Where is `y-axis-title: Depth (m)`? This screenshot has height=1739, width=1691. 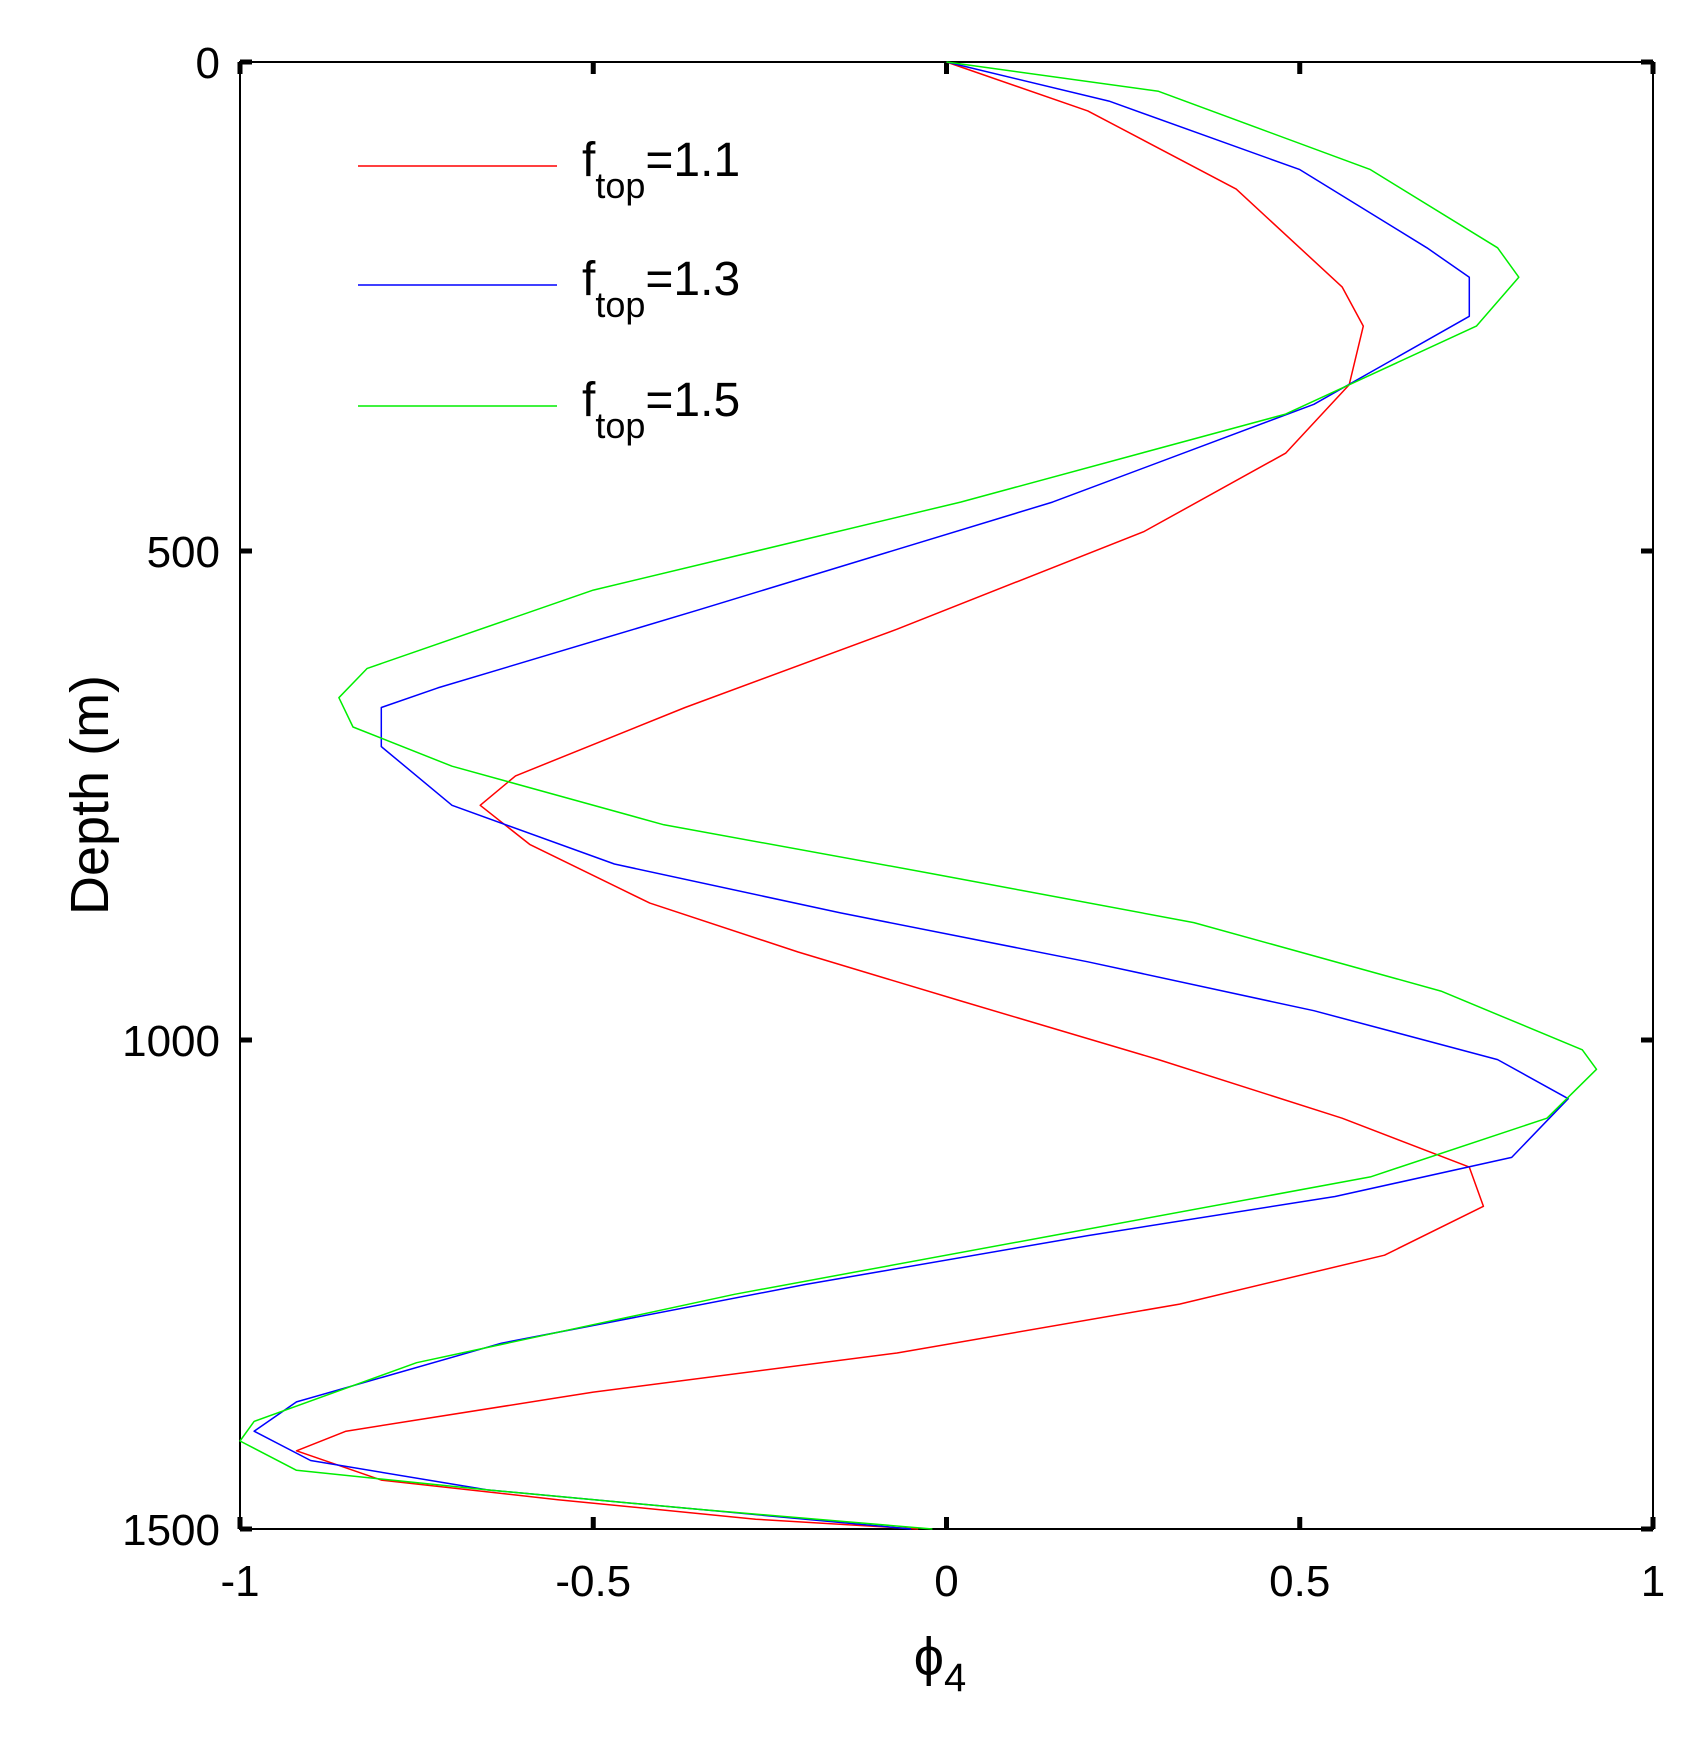 y-axis-title: Depth (m) is located at coordinates (90, 795).